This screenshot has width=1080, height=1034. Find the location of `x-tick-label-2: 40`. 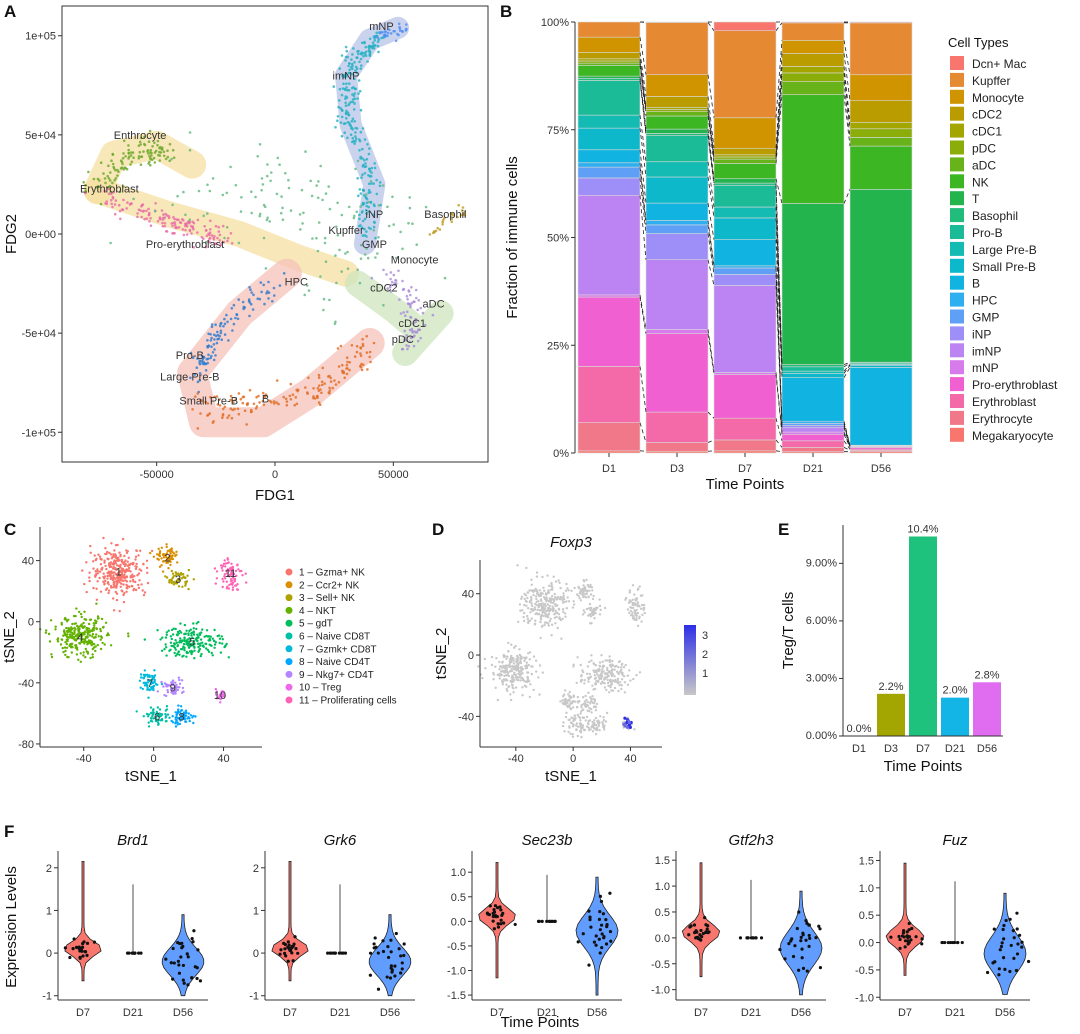

x-tick-label-2: 40 is located at coordinates (223, 759).